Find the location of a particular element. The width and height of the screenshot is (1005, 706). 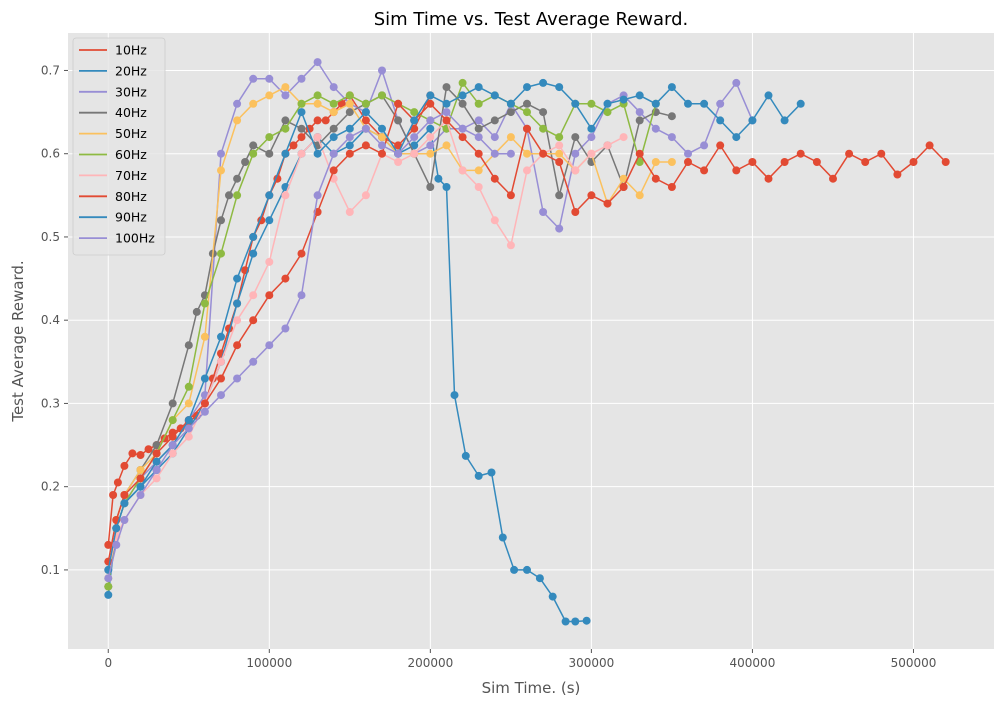

y-tick-label: 0.7 is located at coordinates (50, 70).